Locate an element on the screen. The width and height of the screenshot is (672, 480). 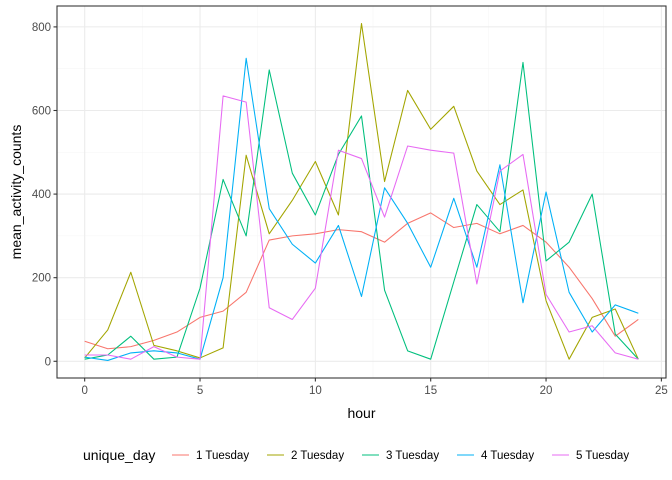
y-axis-tick-labels: 0 200 400 600 800 is located at coordinates (41, 195).